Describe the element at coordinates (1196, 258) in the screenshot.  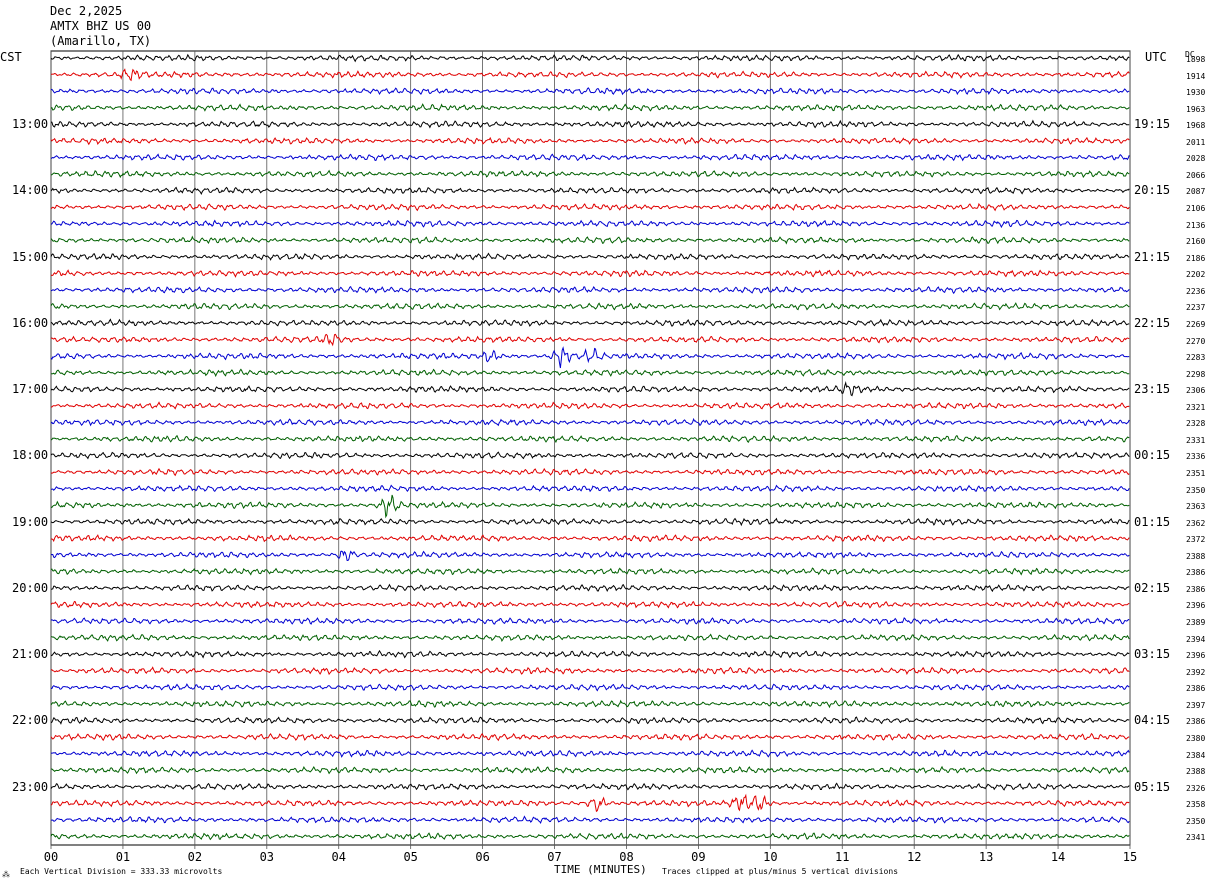
I see `dc-offset-value: 2186` at that location.